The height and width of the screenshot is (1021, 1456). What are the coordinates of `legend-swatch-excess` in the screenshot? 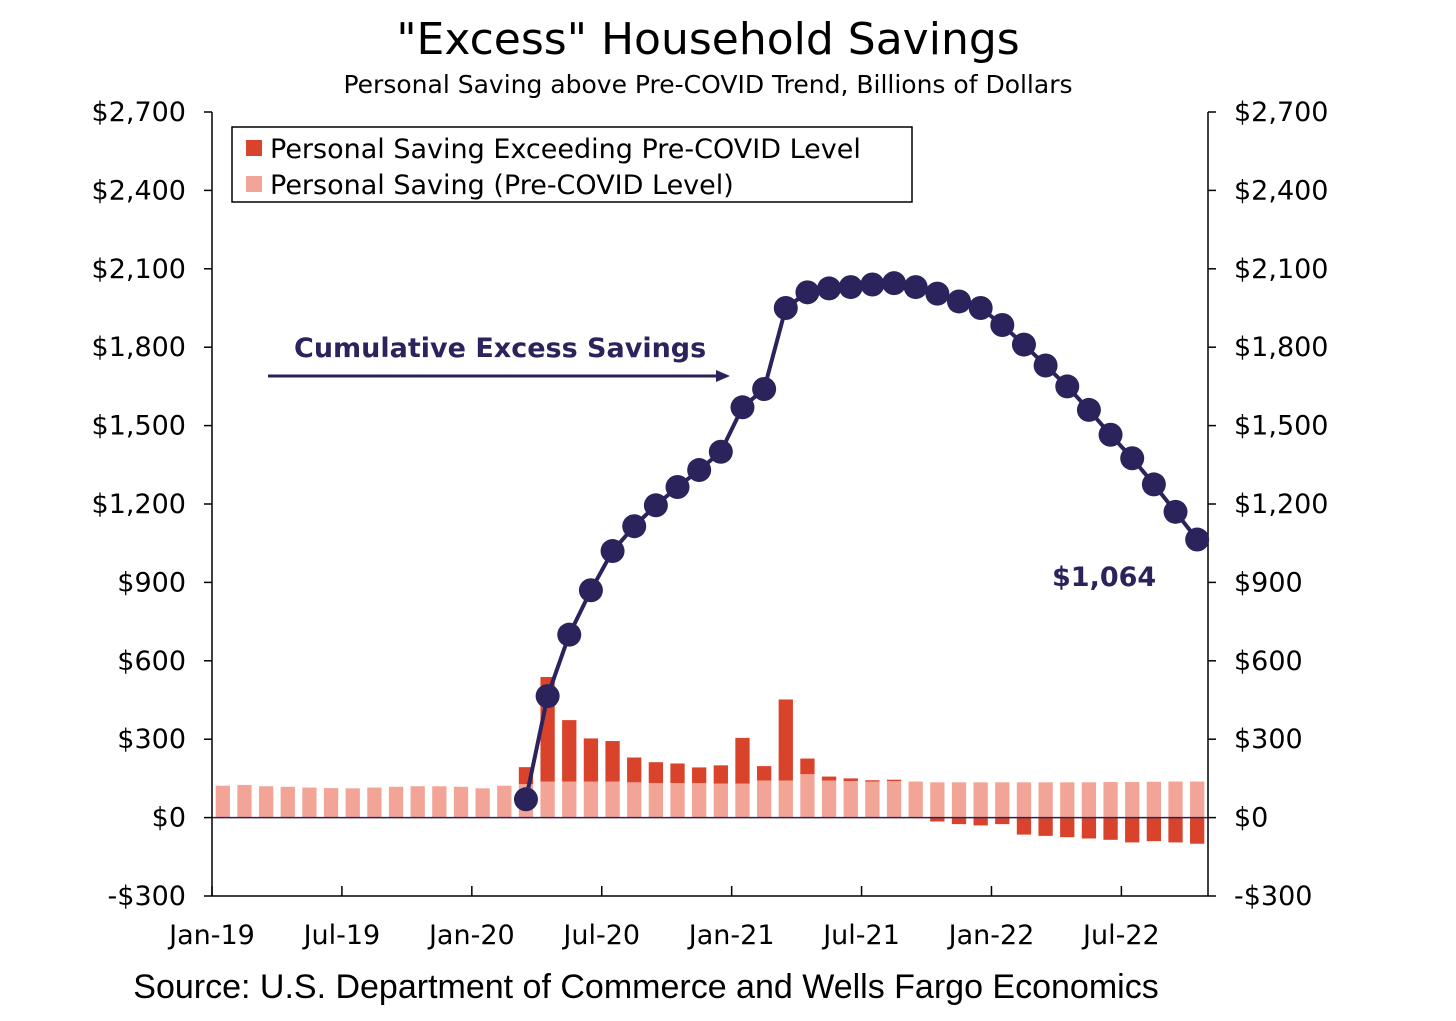 It's located at (254, 148).